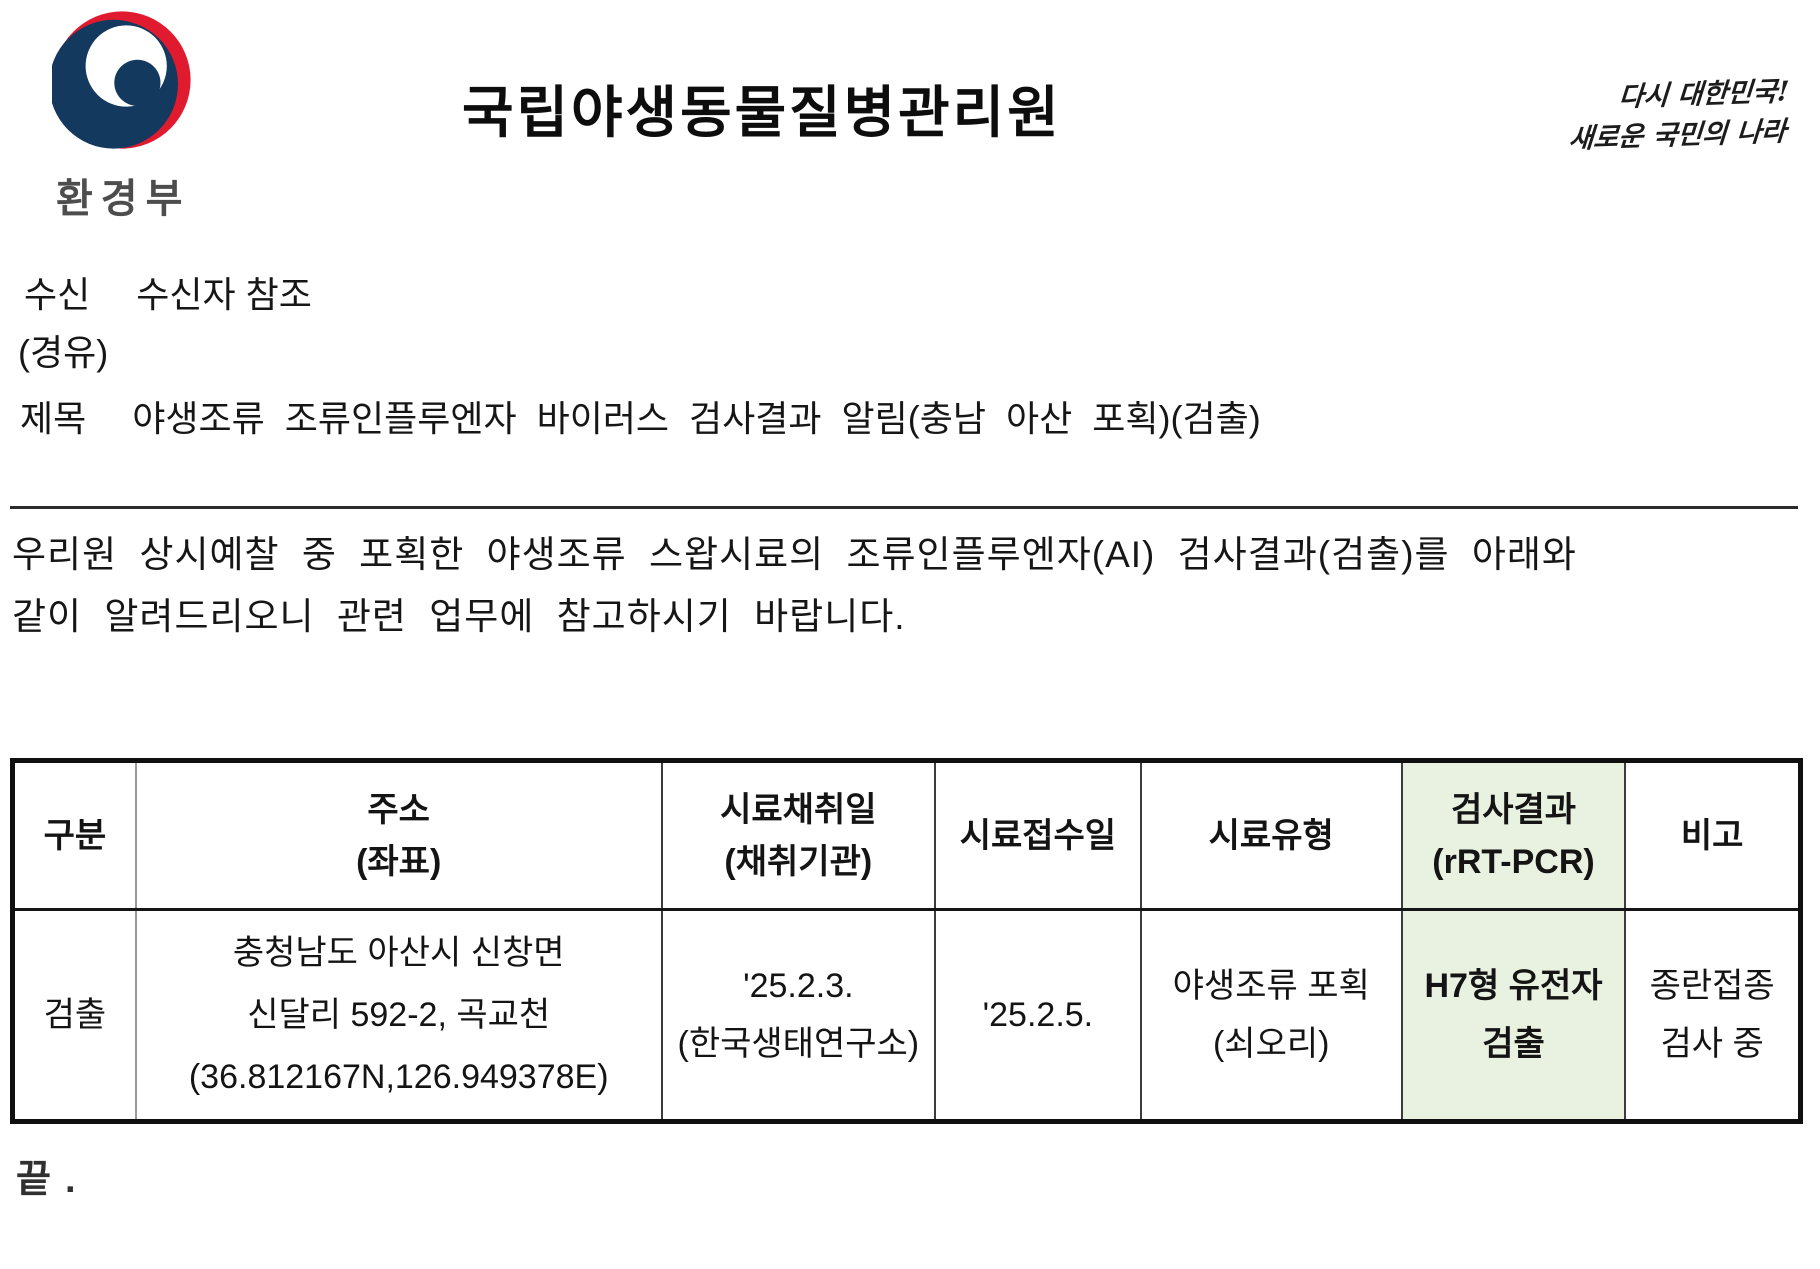 This screenshot has height=1269, width=1820. I want to click on subject-value: 야생조류 조류인플루엔자 바이러스 검사결과 알림(충남 아산 포획)(검출), so click(696, 418).